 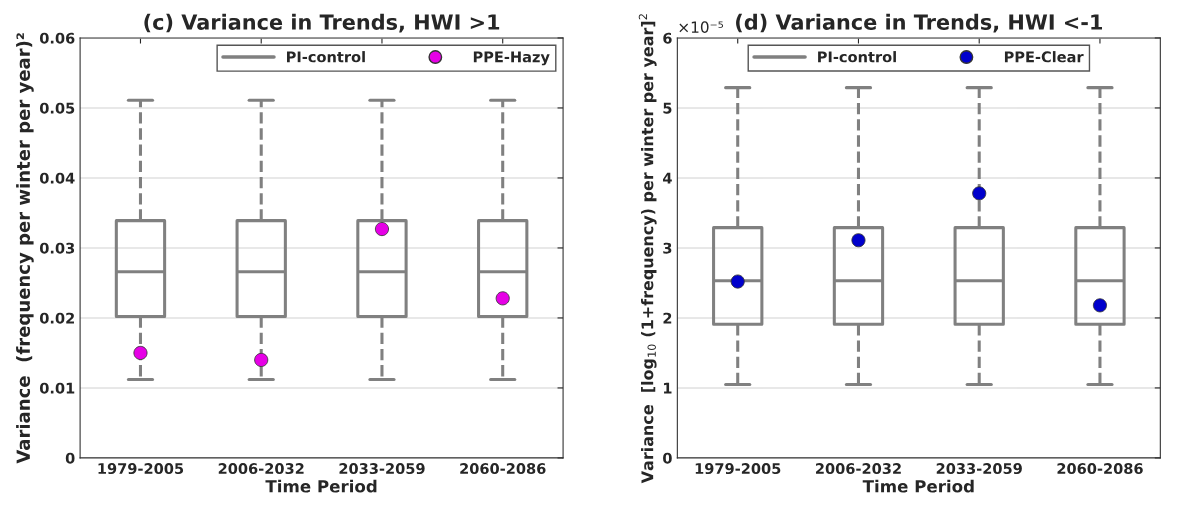 What do you see at coordinates (667, 248) in the screenshot?
I see `y-tick-label: 3` at bounding box center [667, 248].